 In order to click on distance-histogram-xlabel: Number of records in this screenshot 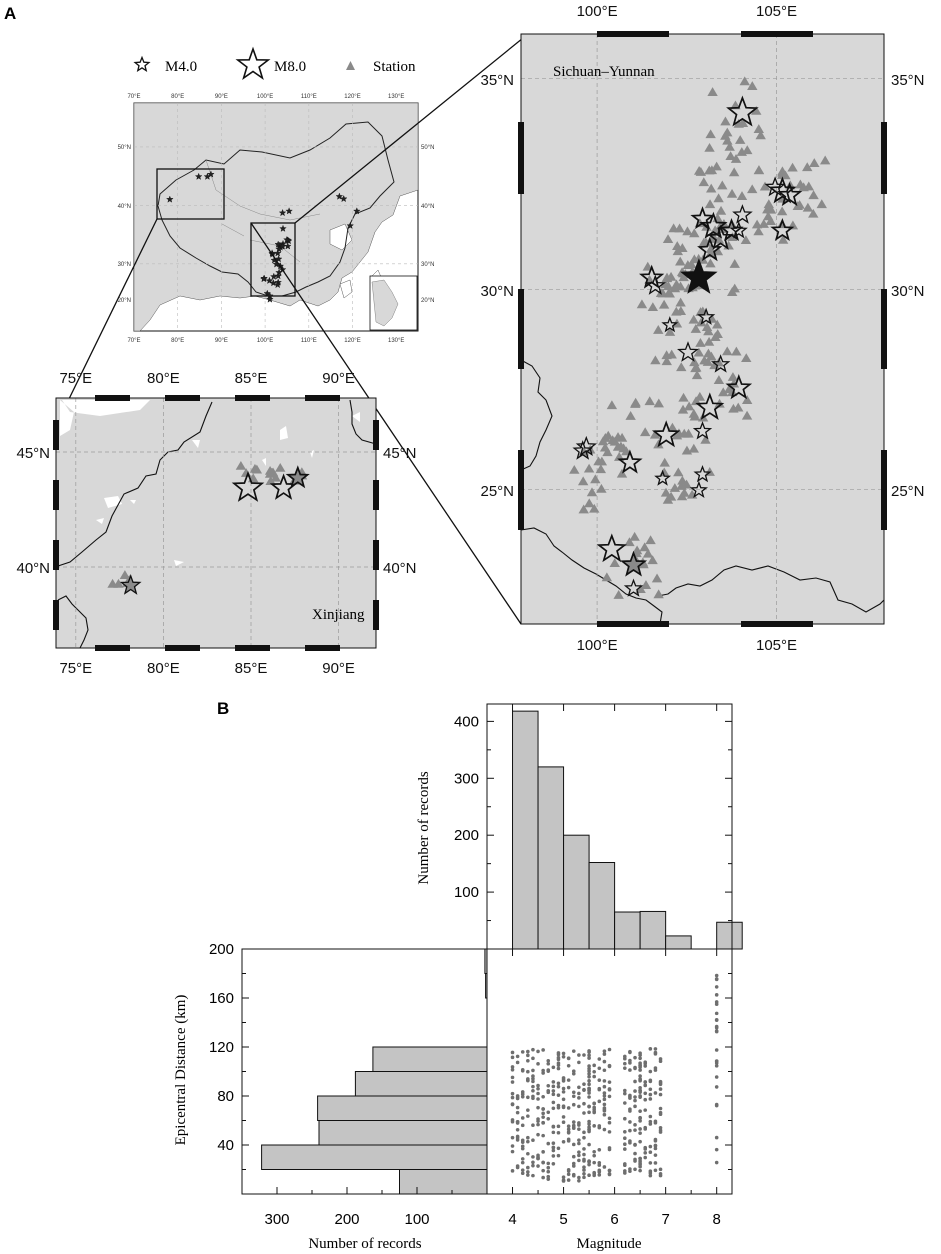, I will do `click(364, 1244)`.